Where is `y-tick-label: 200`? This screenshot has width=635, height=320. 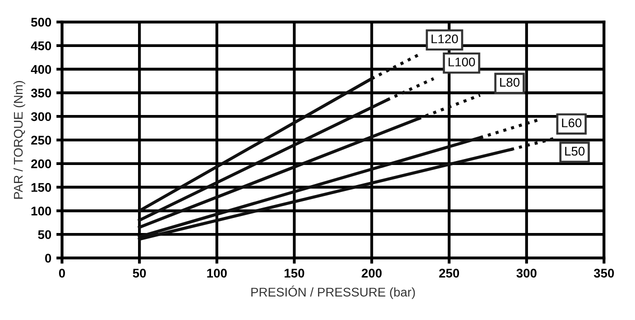
y-tick-label: 200 is located at coordinates (41, 163).